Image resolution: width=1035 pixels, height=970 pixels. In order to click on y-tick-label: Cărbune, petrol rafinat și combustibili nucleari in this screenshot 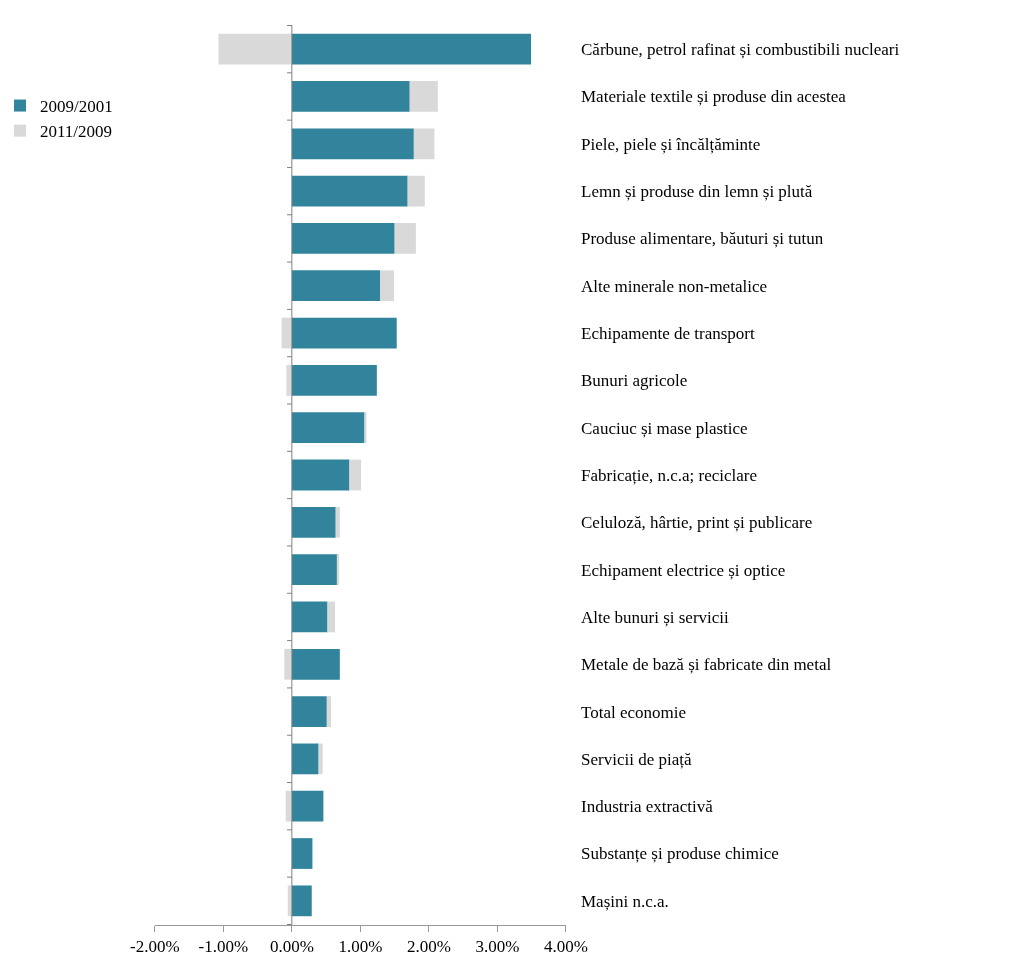, I will do `click(740, 50)`.